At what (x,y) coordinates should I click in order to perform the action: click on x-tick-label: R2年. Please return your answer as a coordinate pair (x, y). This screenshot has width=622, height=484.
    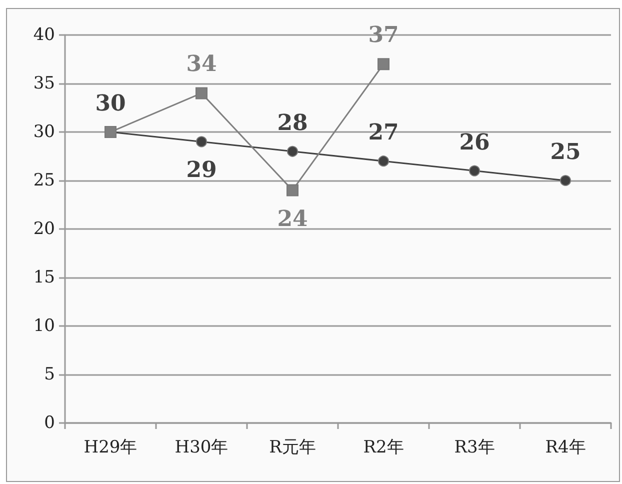
    Looking at the image, I should click on (383, 448).